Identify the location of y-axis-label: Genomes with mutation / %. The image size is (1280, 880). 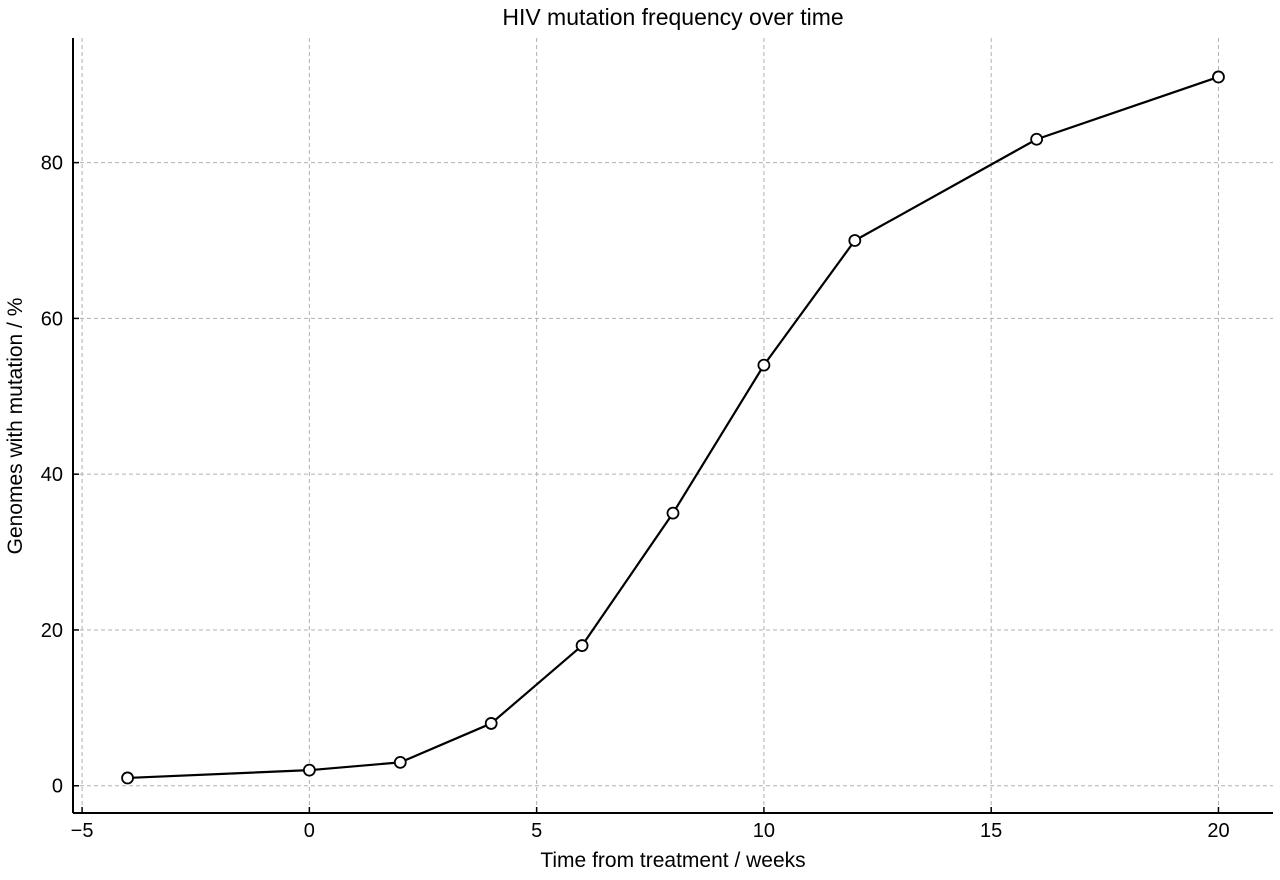
(15, 426).